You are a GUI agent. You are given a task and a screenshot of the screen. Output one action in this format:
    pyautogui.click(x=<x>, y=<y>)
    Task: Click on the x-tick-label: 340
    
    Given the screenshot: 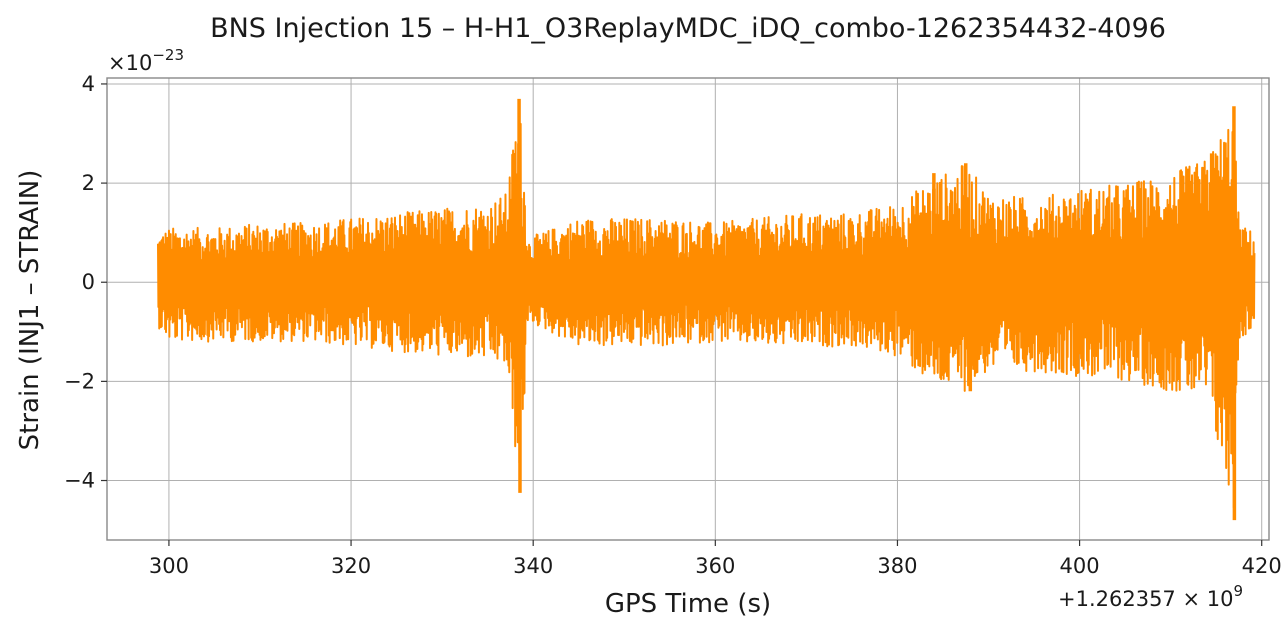 What is the action you would take?
    pyautogui.click(x=533, y=566)
    